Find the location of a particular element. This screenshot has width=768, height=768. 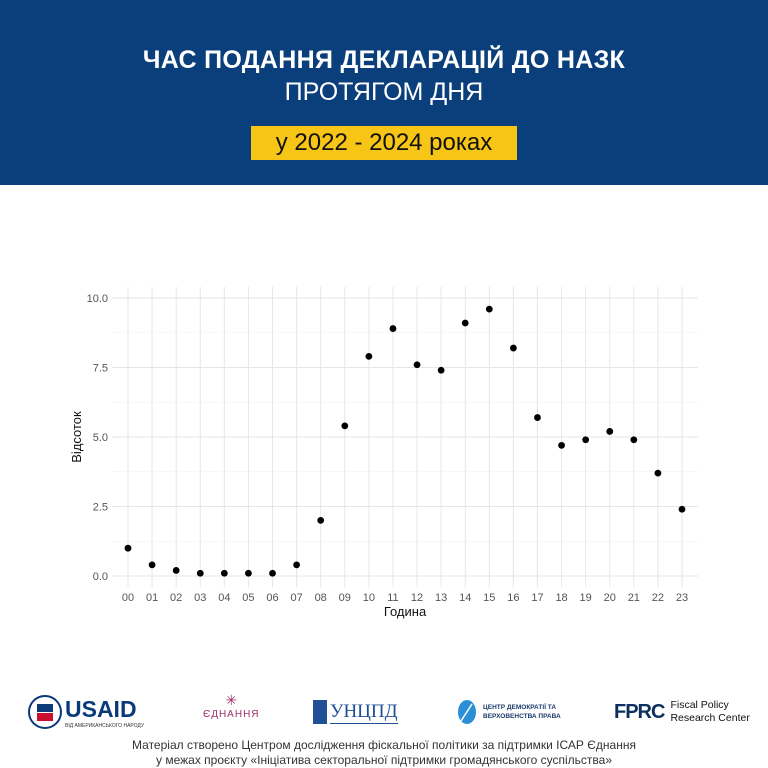

x-tick-label: 10 is located at coordinates (369, 598).